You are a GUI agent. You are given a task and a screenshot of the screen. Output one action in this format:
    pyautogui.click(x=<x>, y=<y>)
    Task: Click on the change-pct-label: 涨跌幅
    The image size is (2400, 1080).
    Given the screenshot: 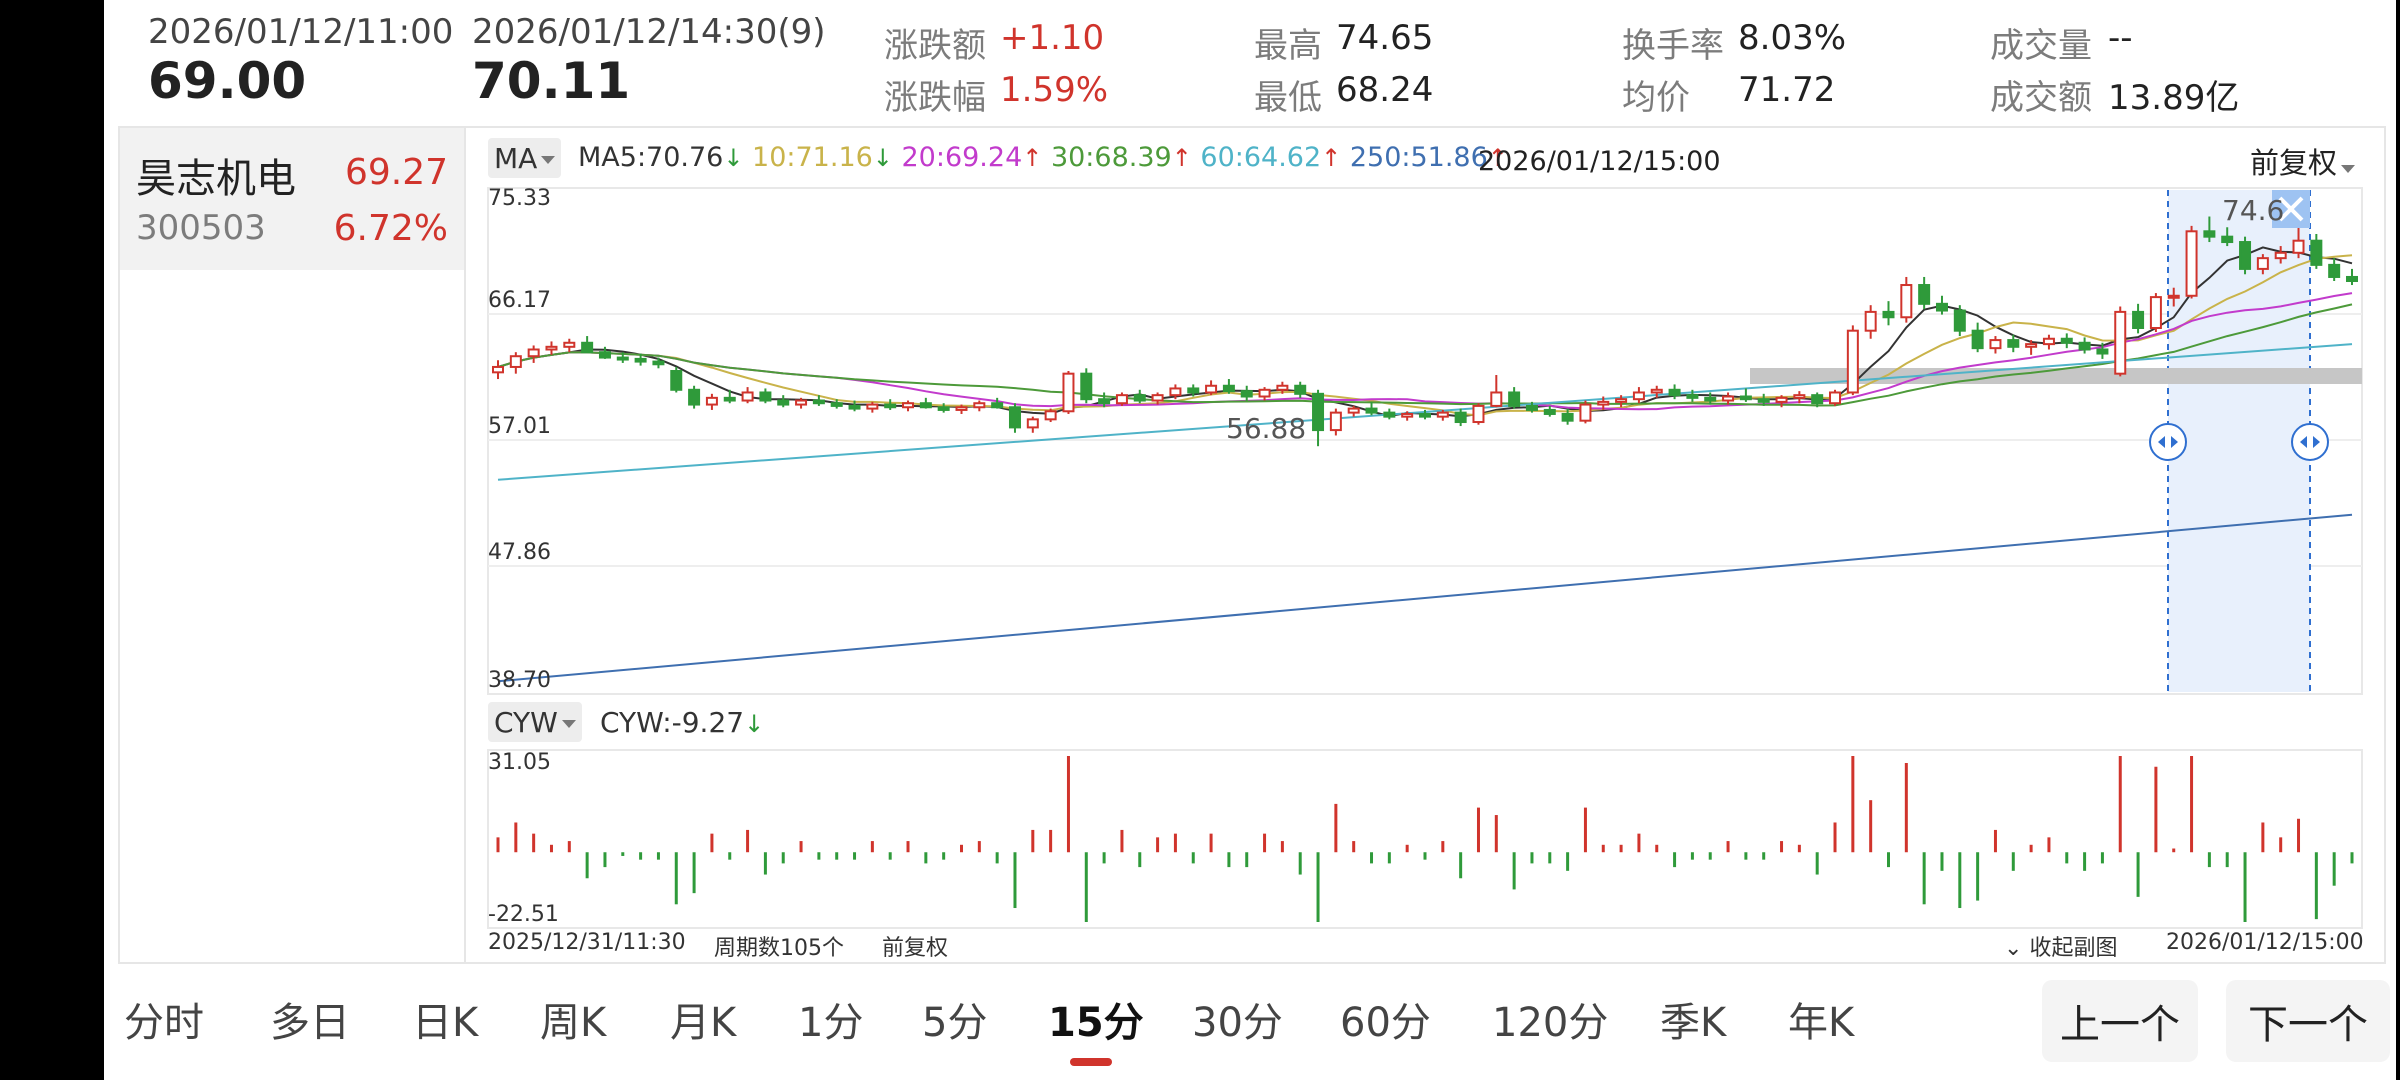 What is the action you would take?
    pyautogui.click(x=935, y=98)
    